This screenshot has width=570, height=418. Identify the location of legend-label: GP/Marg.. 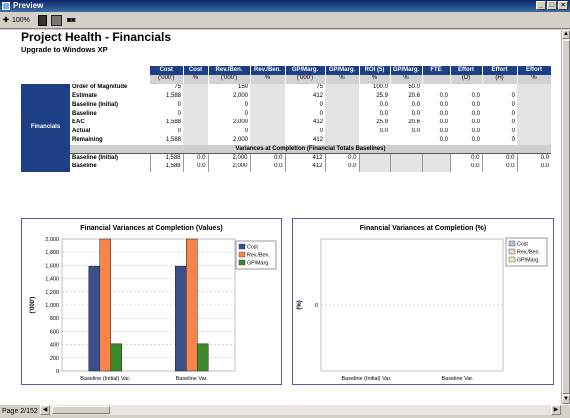
(258, 264).